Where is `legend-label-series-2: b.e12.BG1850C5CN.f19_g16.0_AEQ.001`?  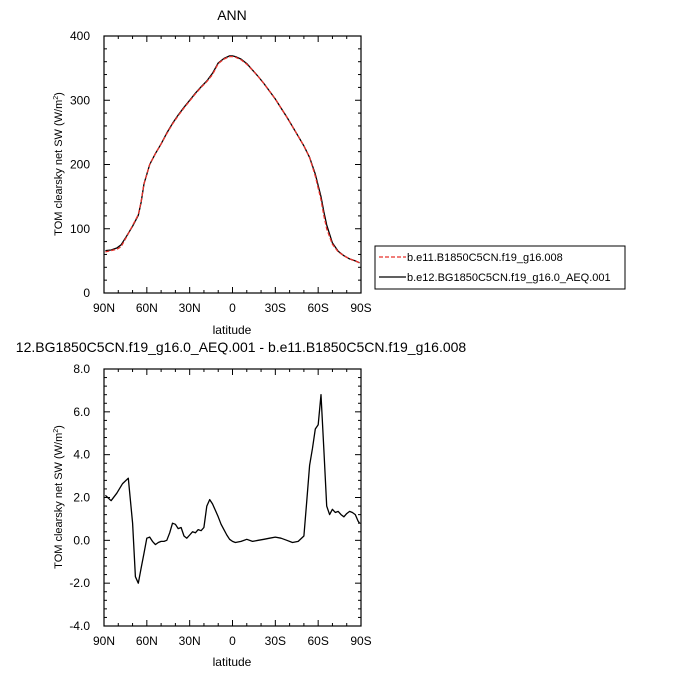 legend-label-series-2: b.e12.BG1850C5CN.f19_g16.0_AEQ.001 is located at coordinates (509, 278).